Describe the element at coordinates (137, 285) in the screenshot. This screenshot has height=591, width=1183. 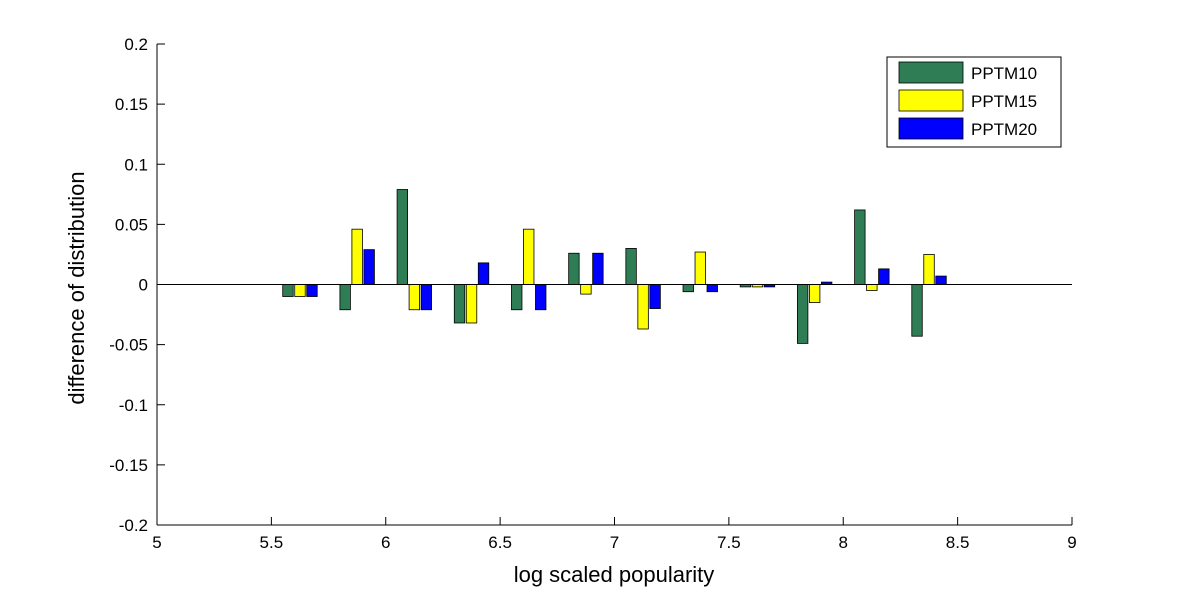
I see `y-ticks: -0.2 -0.15 -0.1 -0.05 0 0.05 0.1 0.15 0.2` at that location.